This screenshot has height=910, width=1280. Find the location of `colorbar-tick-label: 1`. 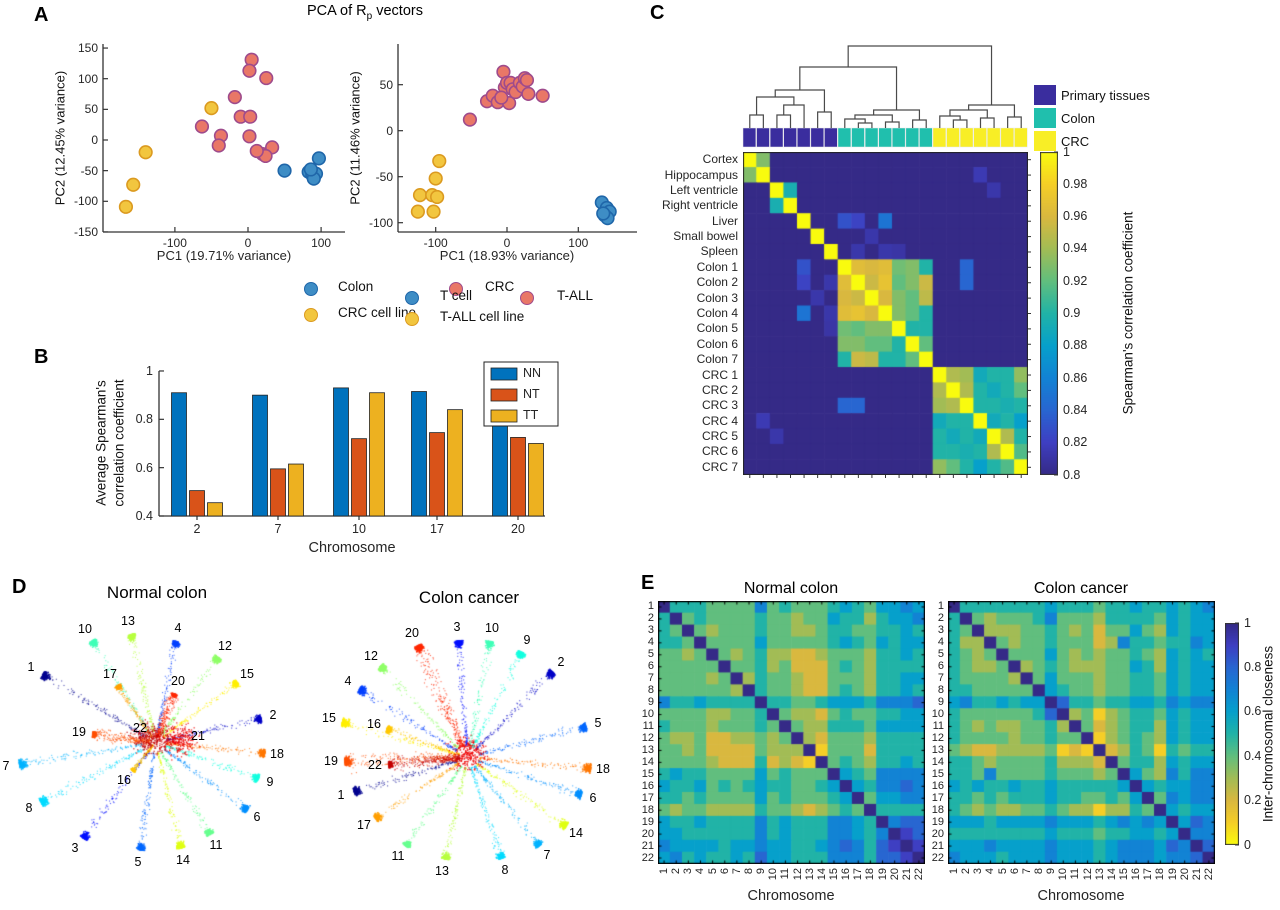

colorbar-tick-label: 1 is located at coordinates (1066, 151).